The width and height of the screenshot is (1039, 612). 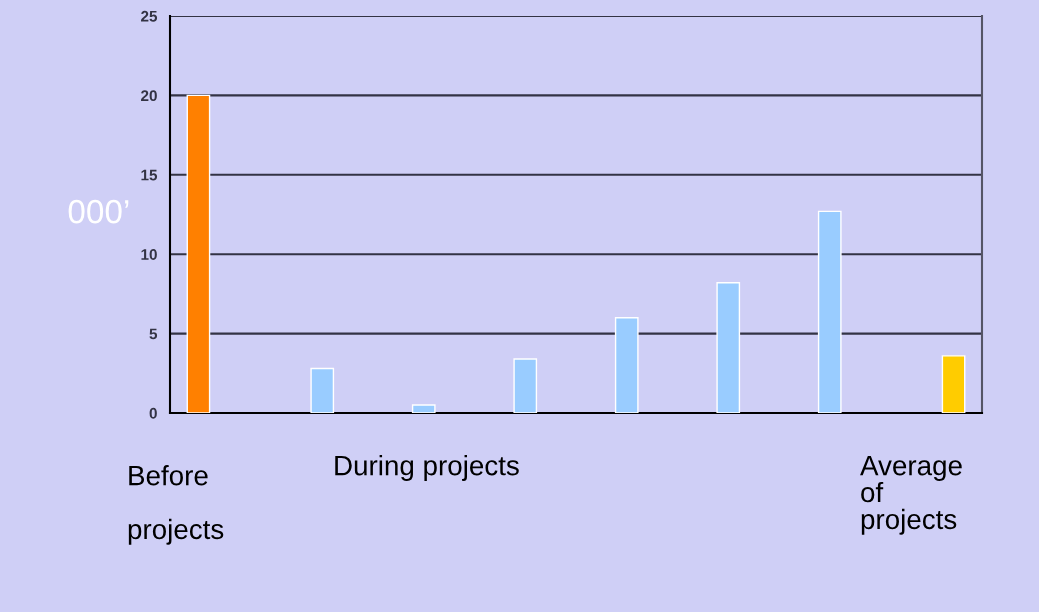 What do you see at coordinates (176, 505) in the screenshot?
I see `text: Before projects` at bounding box center [176, 505].